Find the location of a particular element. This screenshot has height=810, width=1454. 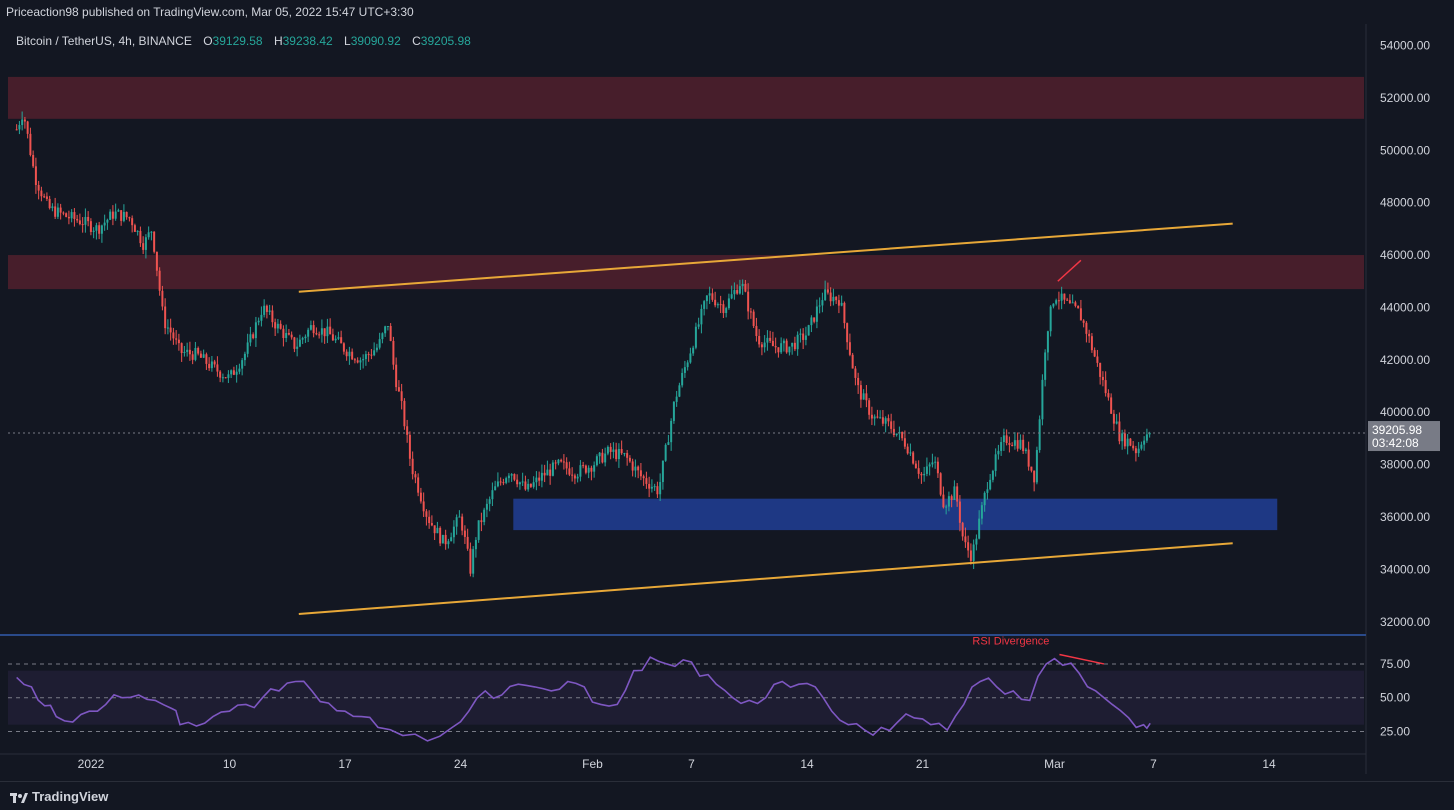

price-axis-tick: 54000.00 is located at coordinates (1405, 45).